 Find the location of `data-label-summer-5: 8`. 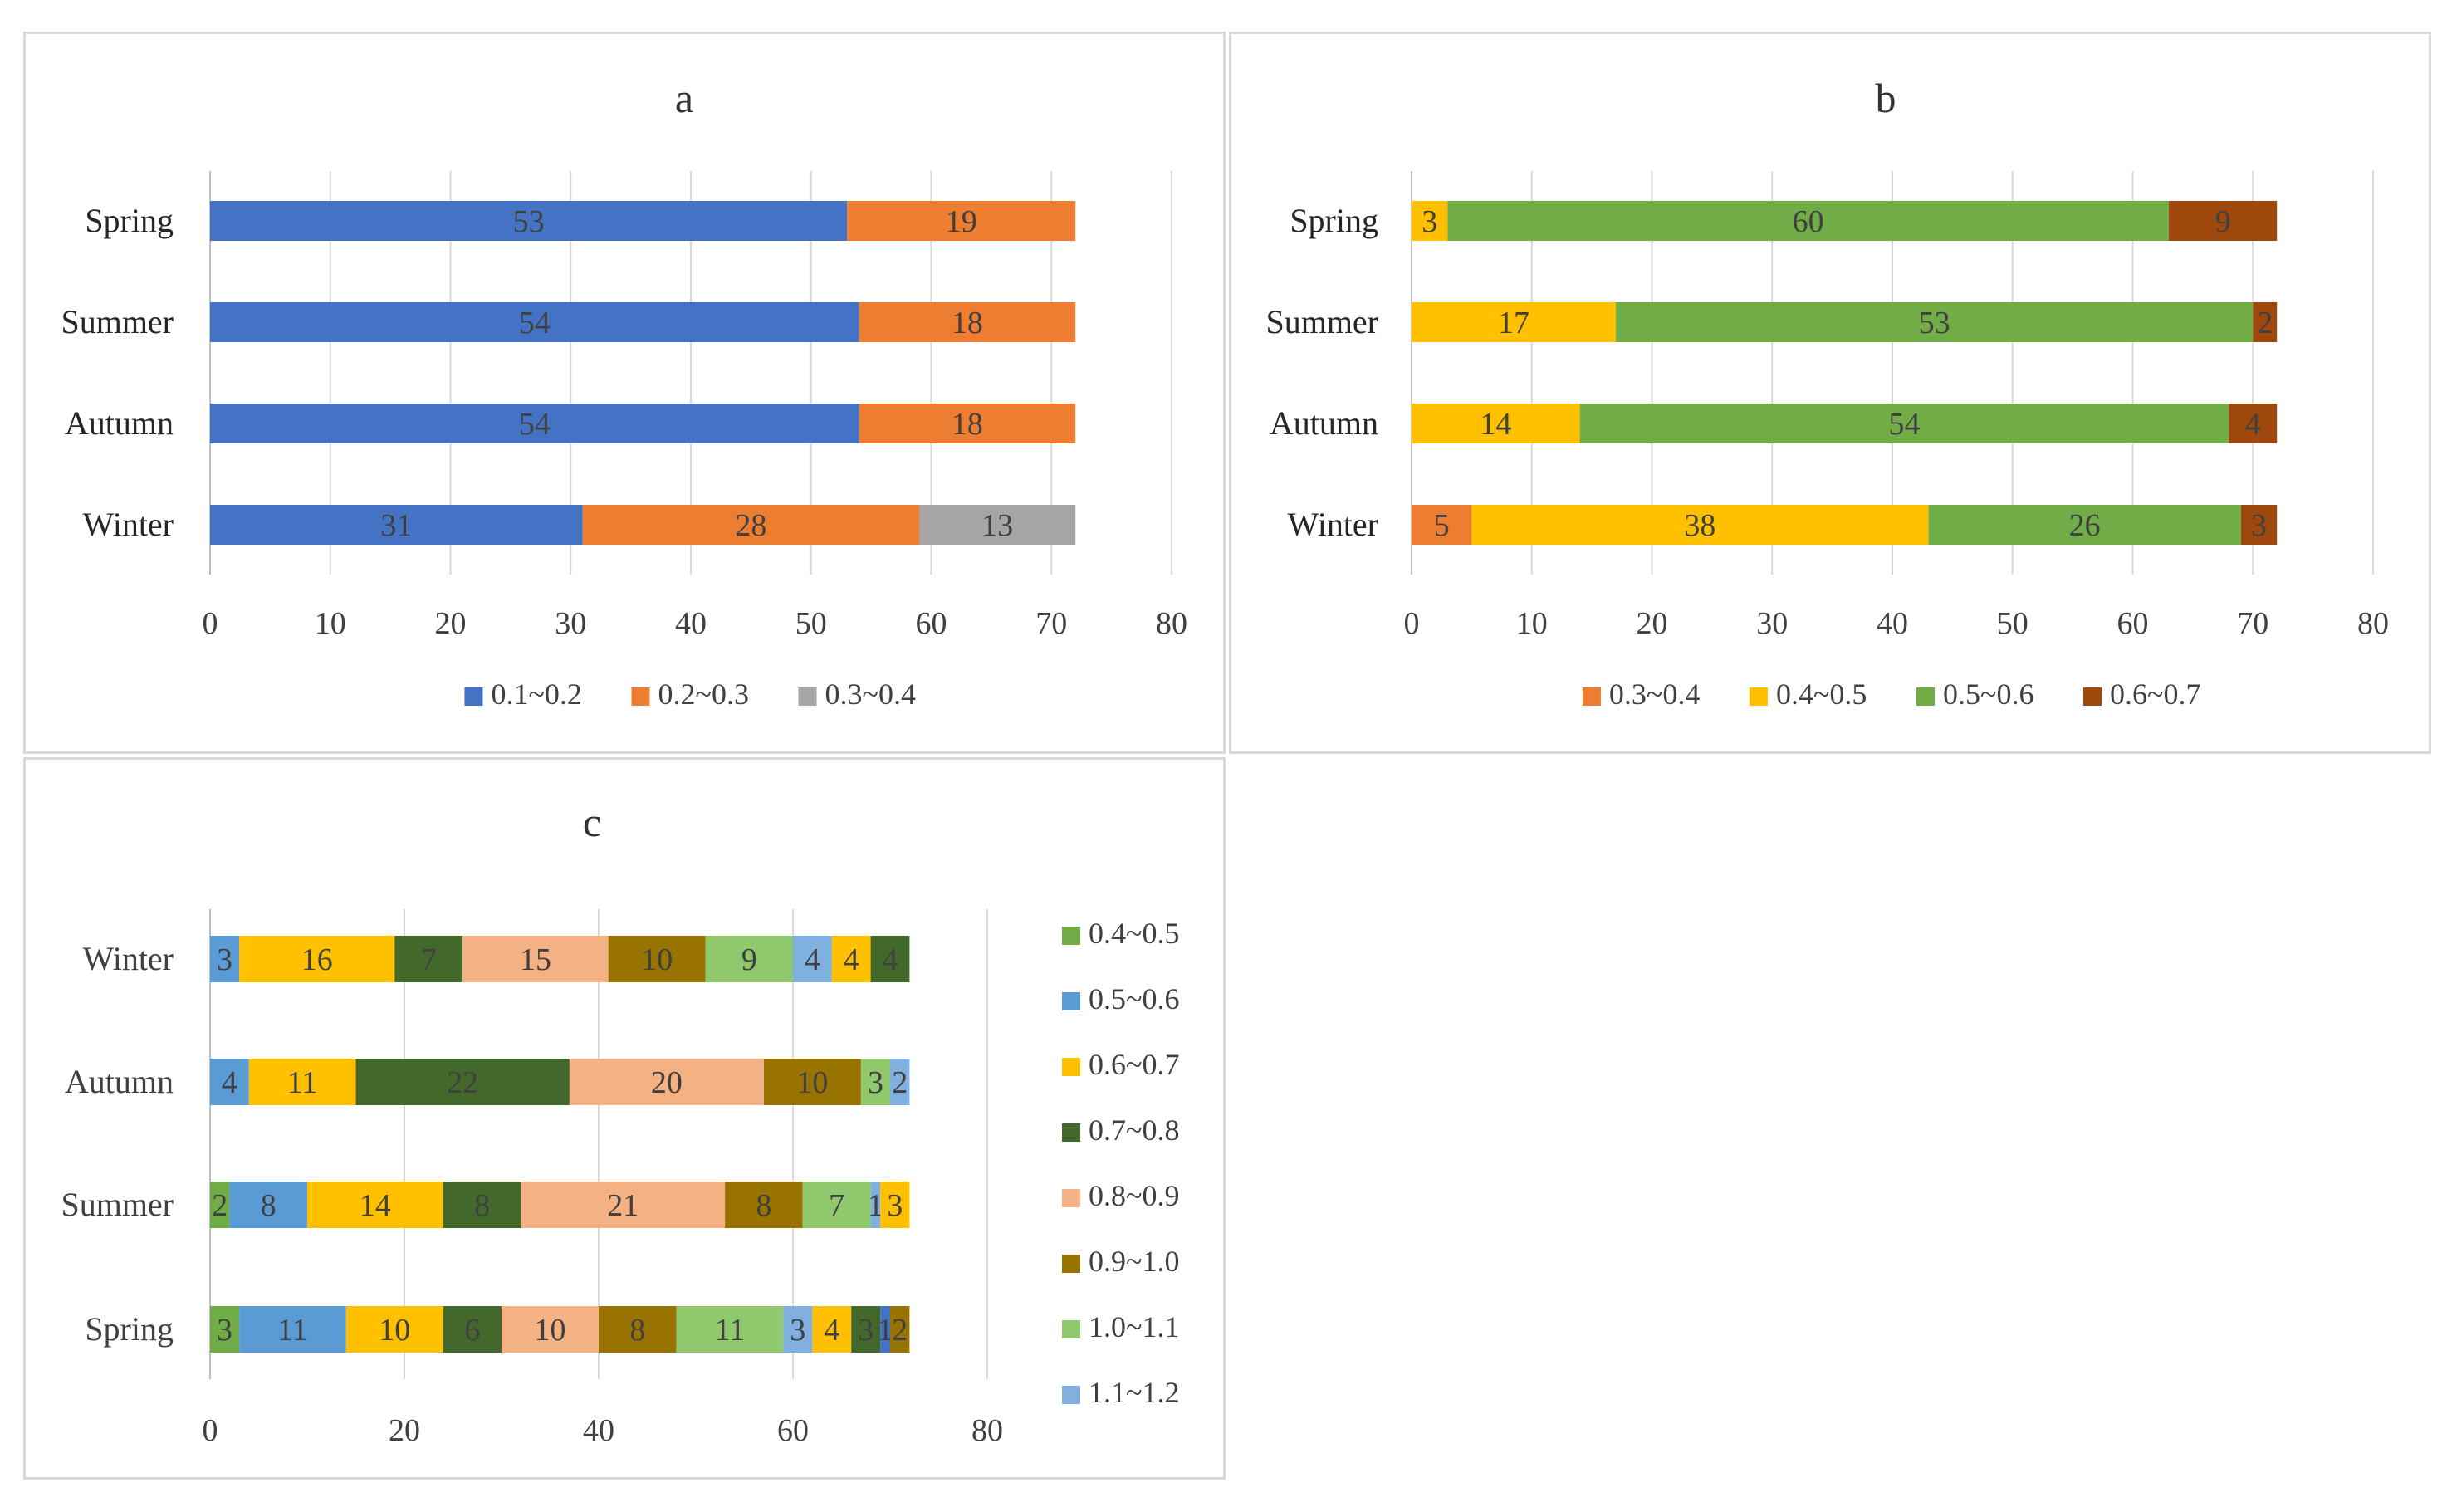

data-label-summer-5: 8 is located at coordinates (764, 1205).